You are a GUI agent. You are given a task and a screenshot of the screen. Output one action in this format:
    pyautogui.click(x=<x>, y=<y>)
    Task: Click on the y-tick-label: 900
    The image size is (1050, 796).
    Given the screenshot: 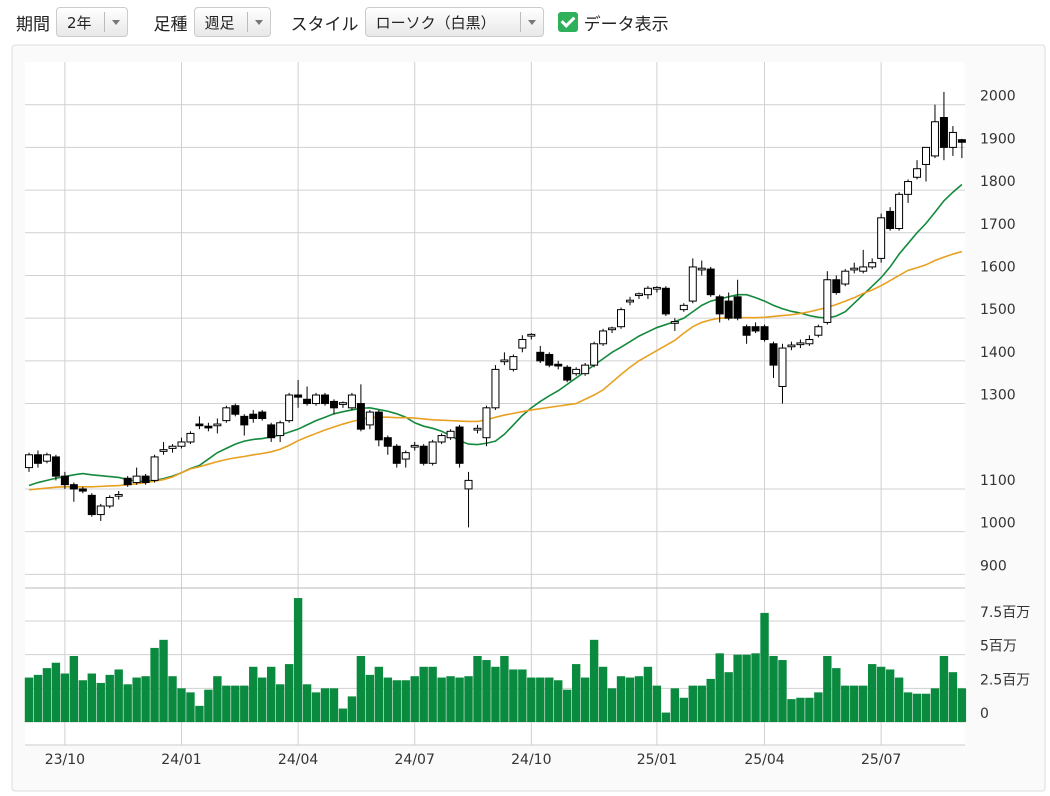 What is the action you would take?
    pyautogui.click(x=993, y=566)
    